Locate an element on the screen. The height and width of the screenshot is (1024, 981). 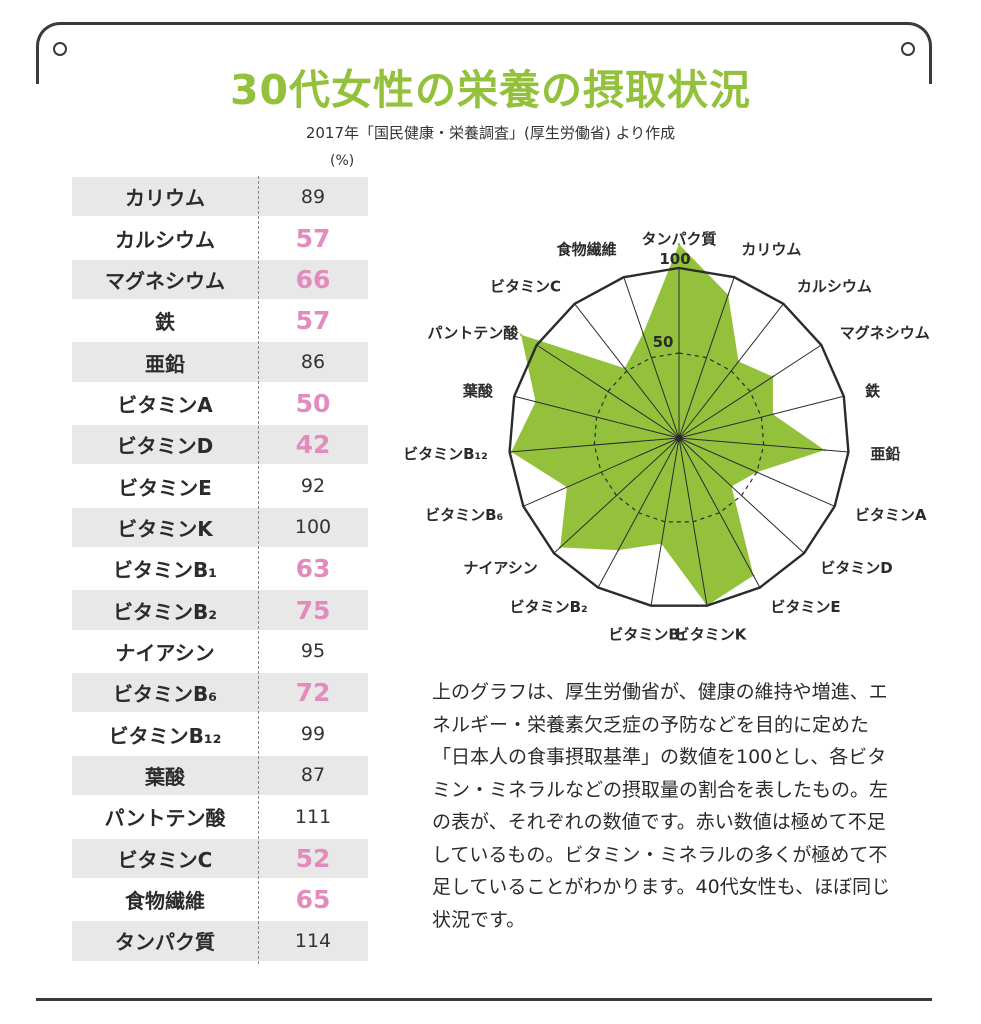
nutrient-name: 葉酸 is located at coordinates (165, 776).